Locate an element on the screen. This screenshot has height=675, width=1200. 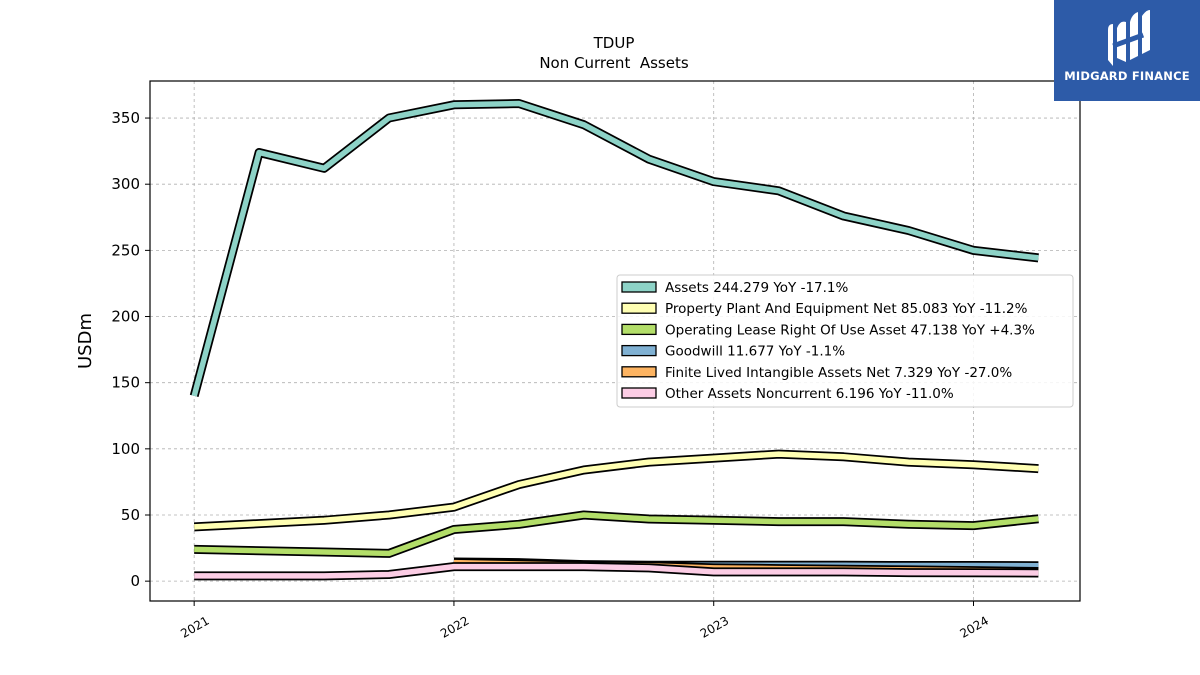
x-tick-label: 2022 is located at coordinates (454, 626).